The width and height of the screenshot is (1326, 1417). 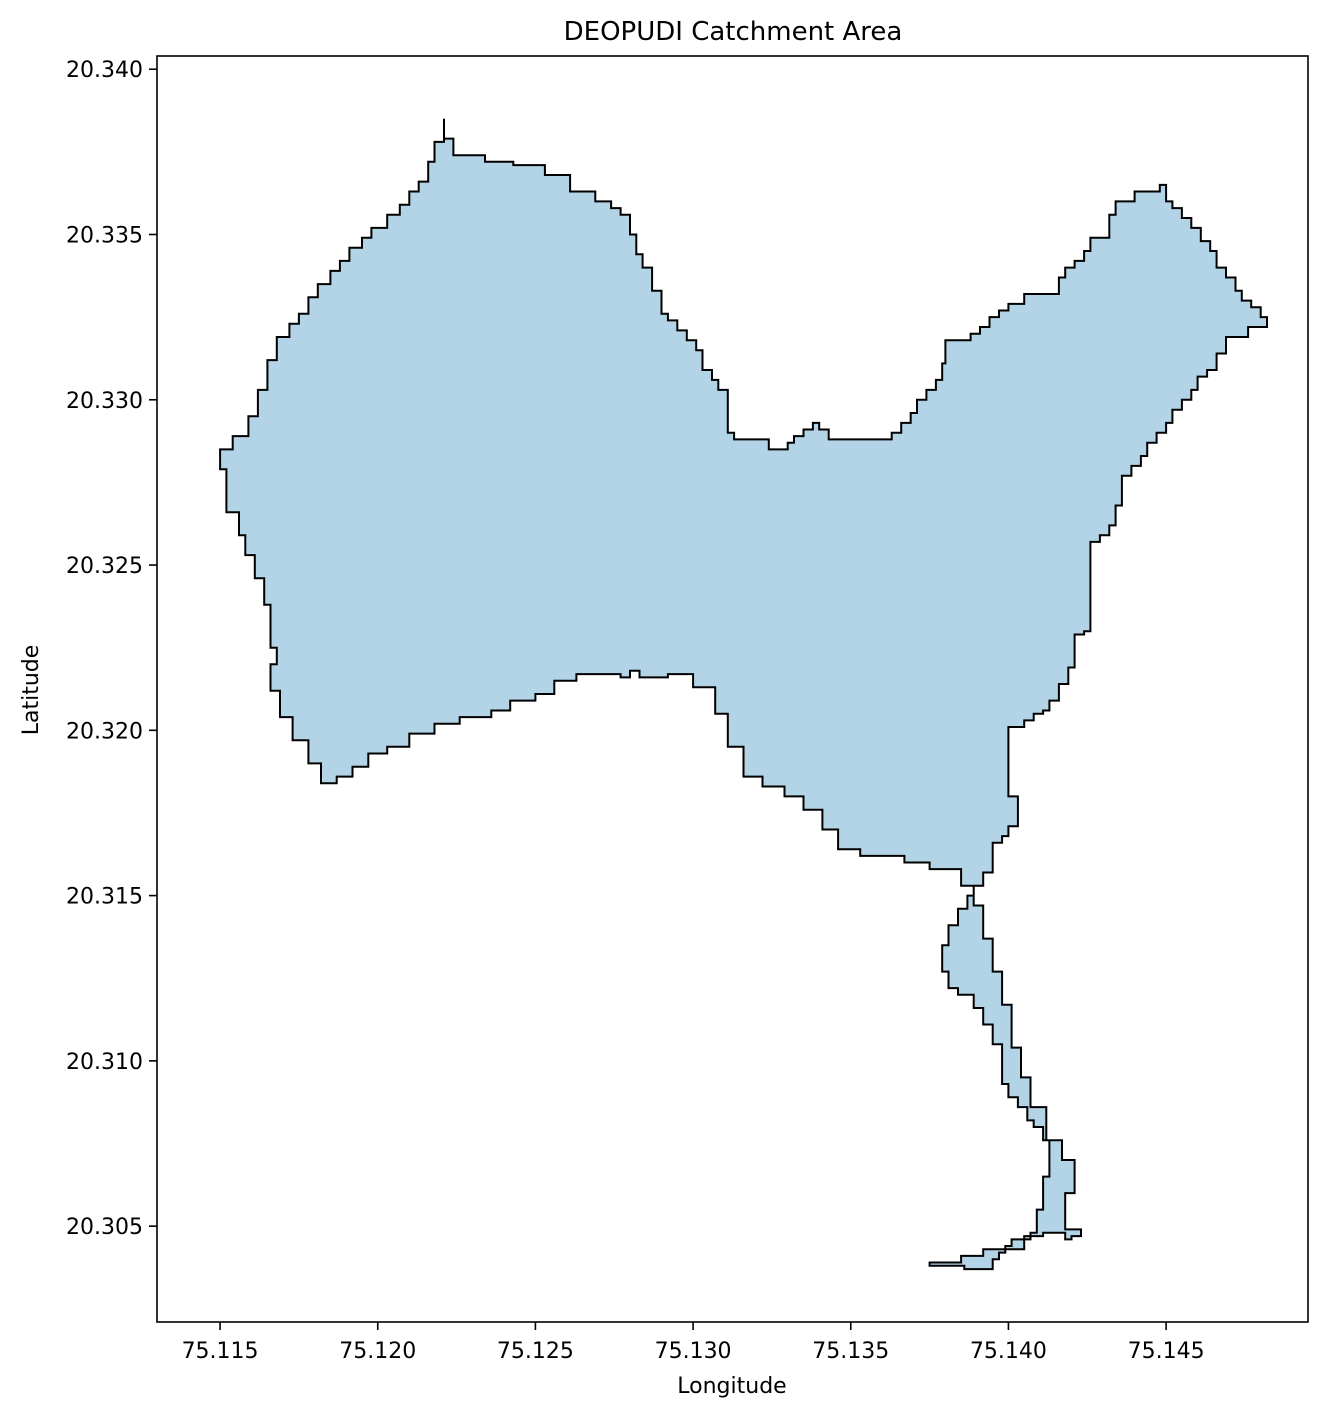 I want to click on y-tick-label: 20.320, so click(x=104, y=731).